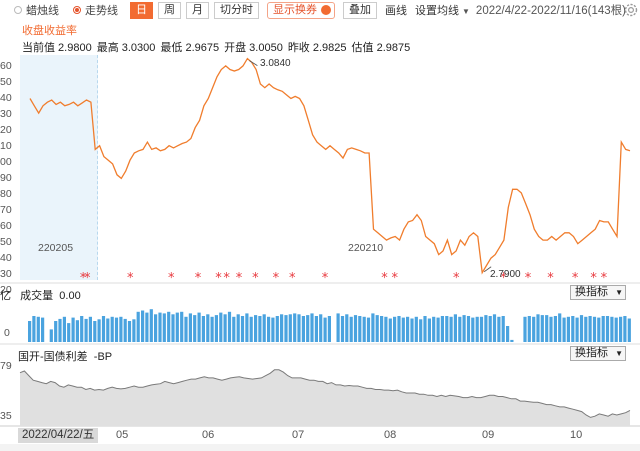  I want to click on scroll-strip, so click(320, 447).